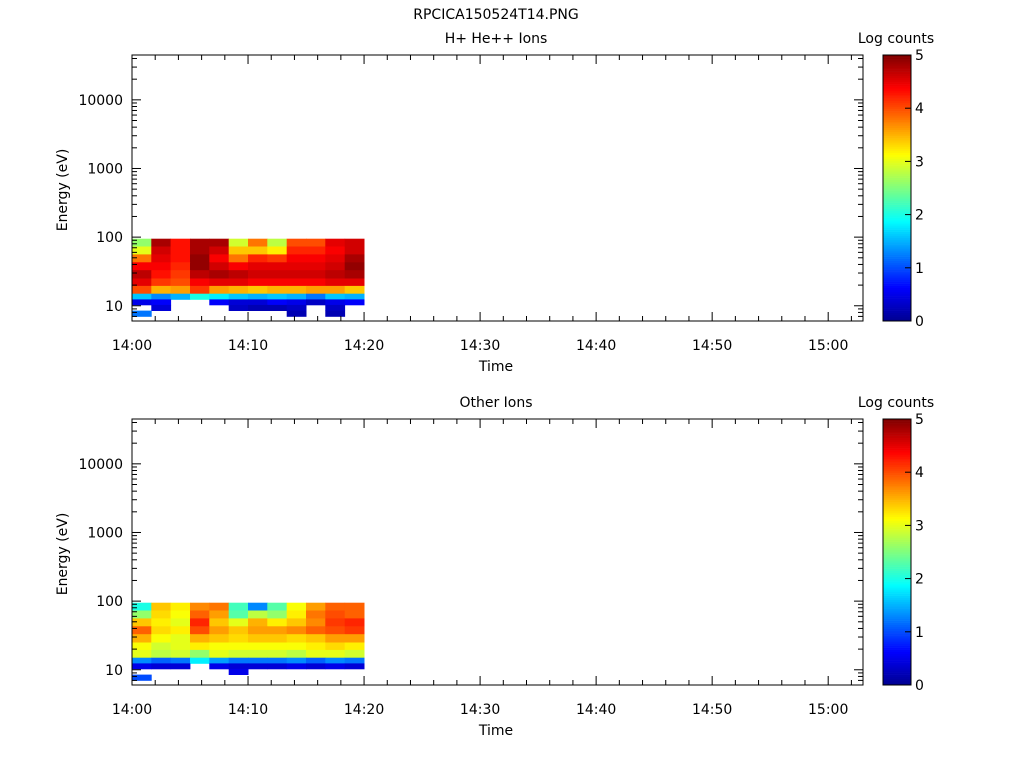  What do you see at coordinates (828, 710) in the screenshot?
I see `x-tick-label: 15:00` at bounding box center [828, 710].